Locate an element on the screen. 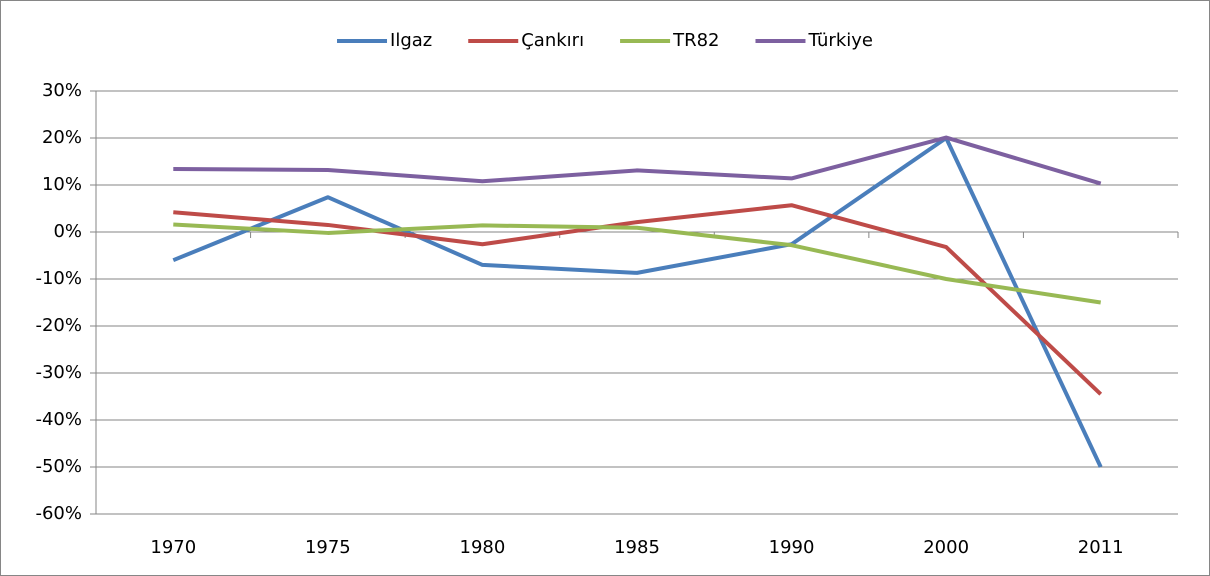 Image resolution: width=1210 pixels, height=576 pixels. y-tick-label: 10% is located at coordinates (62, 184).